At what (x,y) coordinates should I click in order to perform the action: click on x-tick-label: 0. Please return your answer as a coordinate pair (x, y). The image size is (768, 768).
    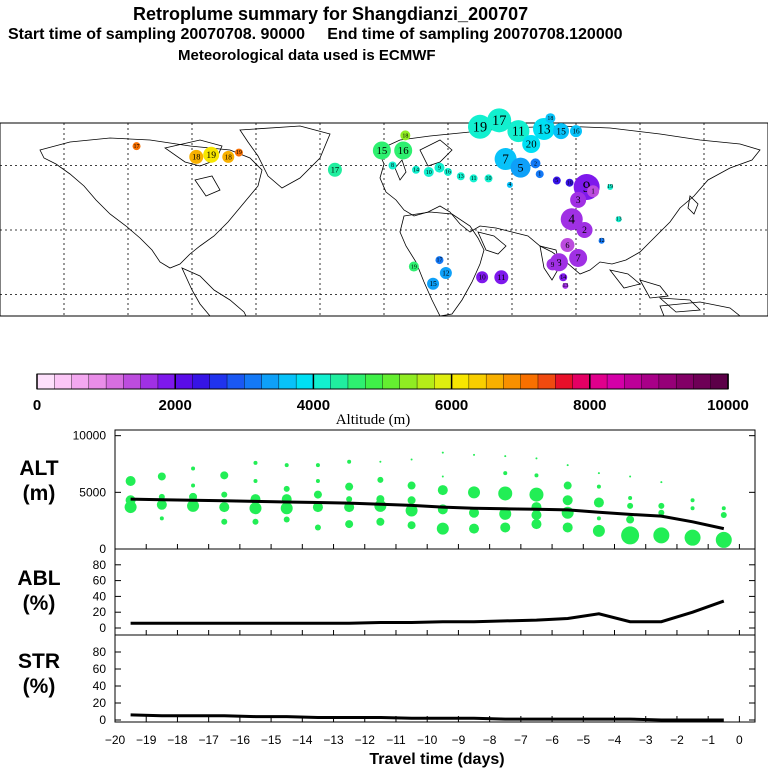
    Looking at the image, I should click on (739, 740).